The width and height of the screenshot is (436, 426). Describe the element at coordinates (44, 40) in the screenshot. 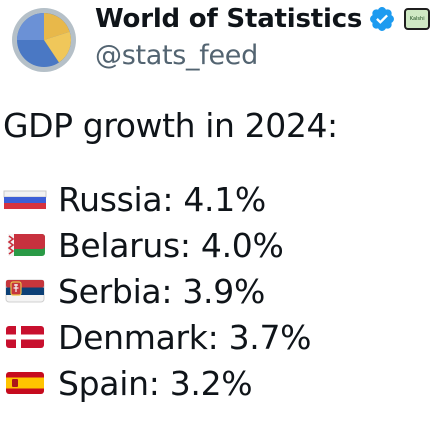

I see `avatar` at that location.